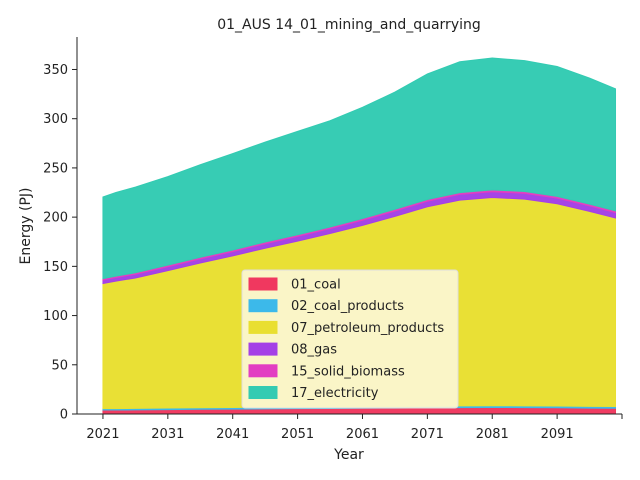 This screenshot has width=640, height=480. I want to click on x-tick-label: 2091, so click(557, 434).